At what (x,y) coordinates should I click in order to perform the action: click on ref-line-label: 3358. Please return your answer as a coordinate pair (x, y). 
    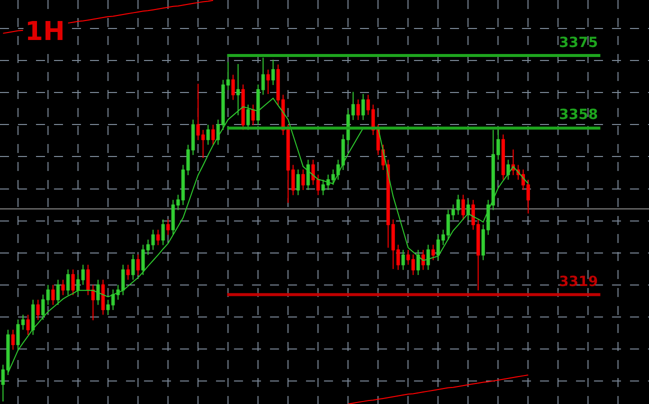
    Looking at the image, I should click on (578, 115).